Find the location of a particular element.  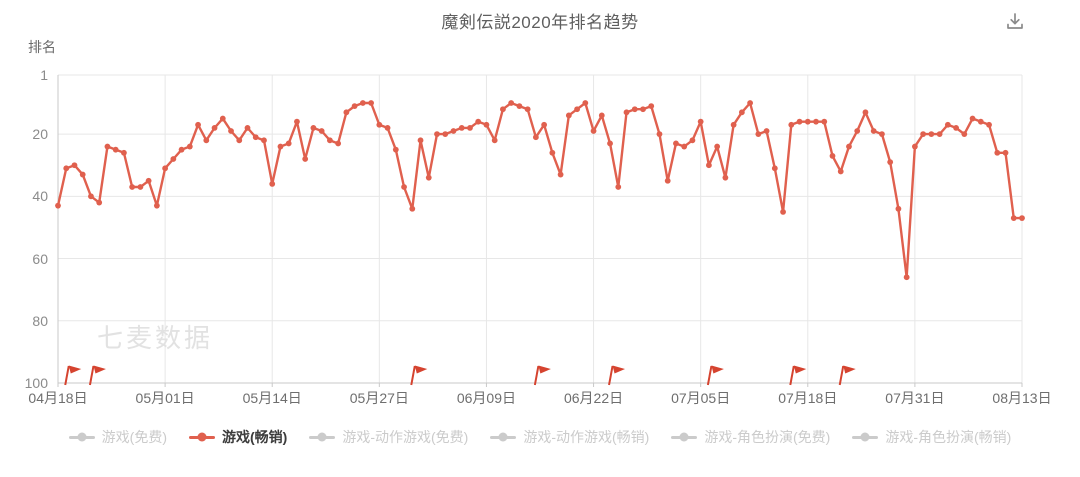

download-button is located at coordinates (1015, 23).